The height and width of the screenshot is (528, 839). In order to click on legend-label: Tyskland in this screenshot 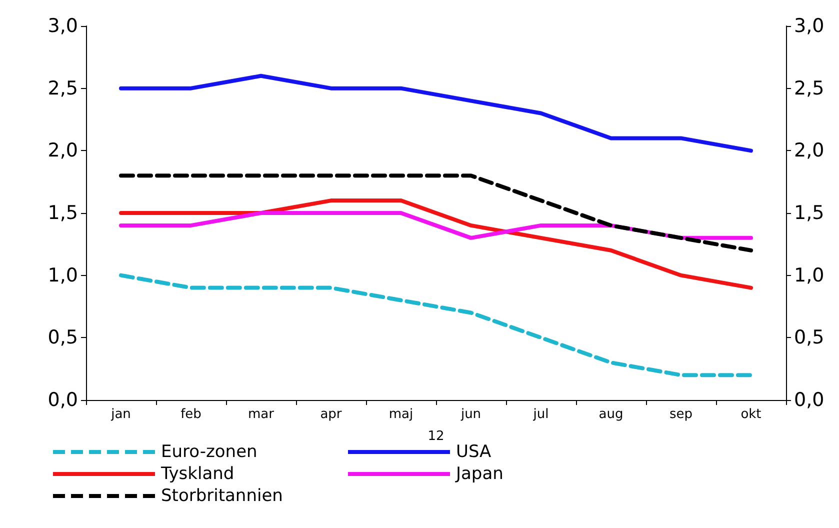, I will do `click(197, 474)`.